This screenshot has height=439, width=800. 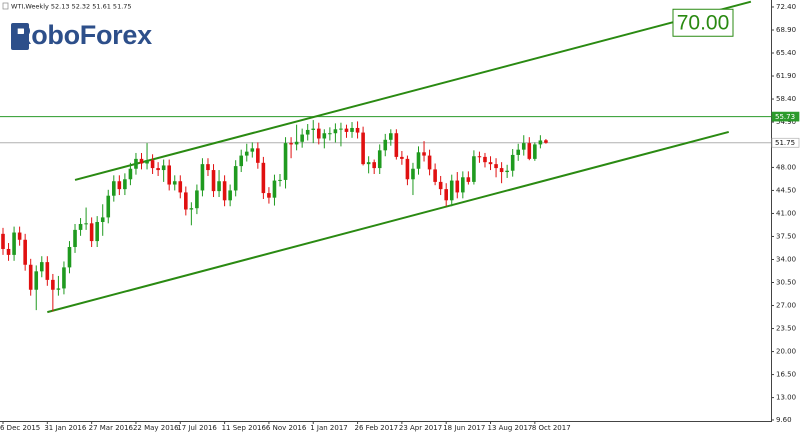 I want to click on y-tick-label: 34.00, so click(x=786, y=259).